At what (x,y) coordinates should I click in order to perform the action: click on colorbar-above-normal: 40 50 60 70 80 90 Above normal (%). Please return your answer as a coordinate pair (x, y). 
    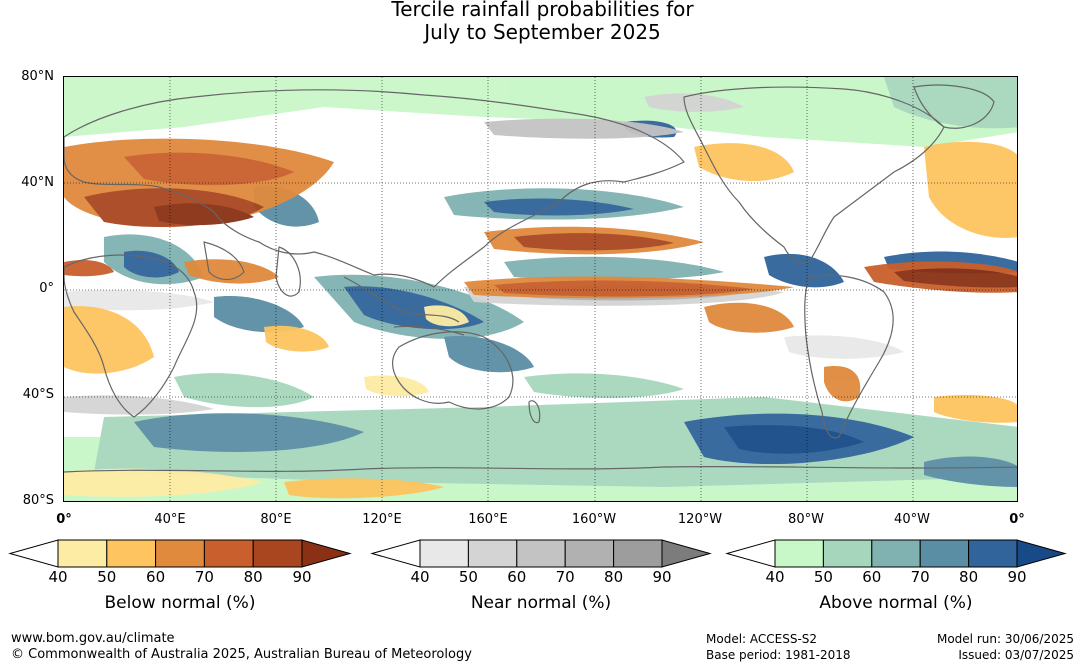
    Looking at the image, I should click on (896, 576).